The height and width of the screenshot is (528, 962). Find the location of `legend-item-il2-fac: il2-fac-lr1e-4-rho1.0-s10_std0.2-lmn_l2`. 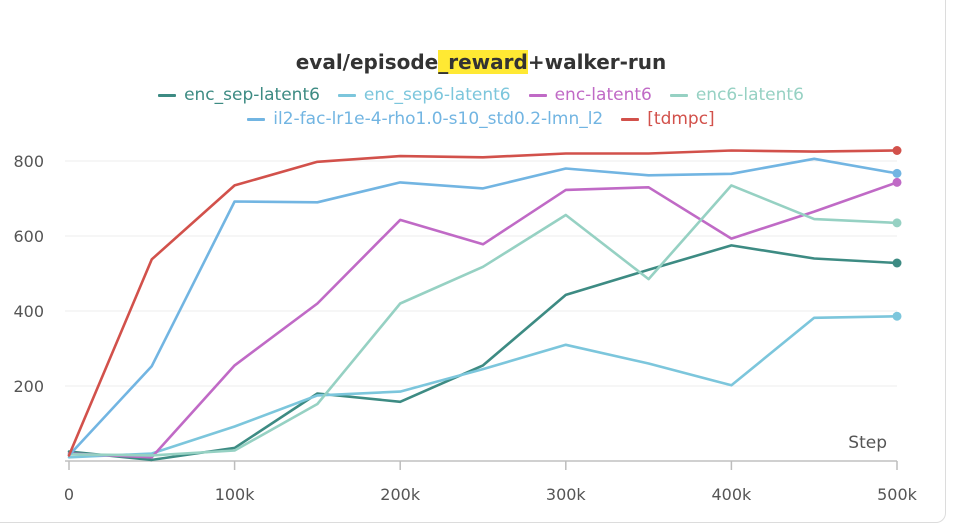

legend-item-il2-fac: il2-fac-lr1e-4-rho1.0-s10_std0.2-lmn_l2 is located at coordinates (425, 119).